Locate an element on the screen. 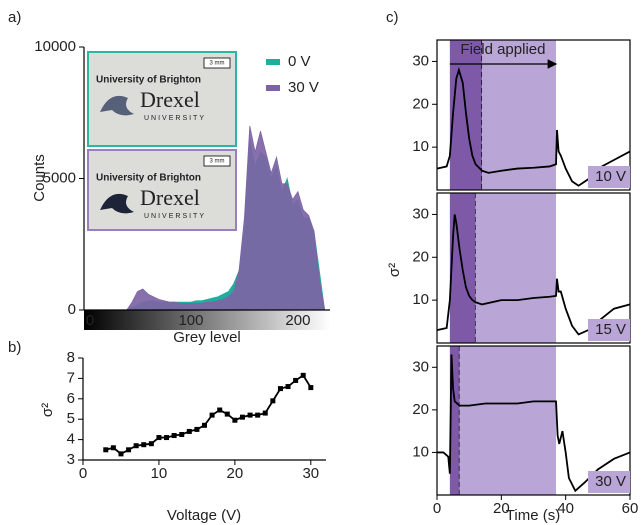  y-tick-label: 7 is located at coordinates (71, 377).